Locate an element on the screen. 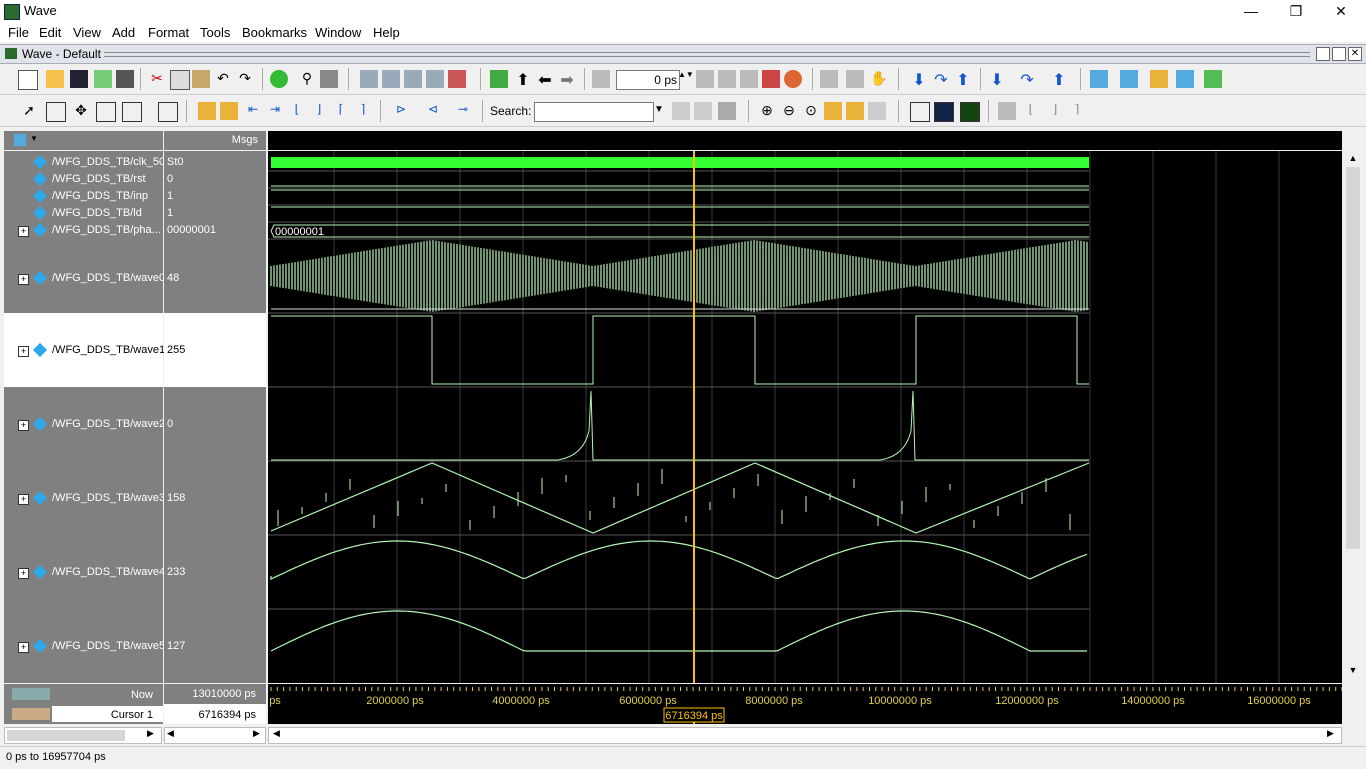 This screenshot has width=1366, height=769. continue-icon is located at coordinates (727, 79).